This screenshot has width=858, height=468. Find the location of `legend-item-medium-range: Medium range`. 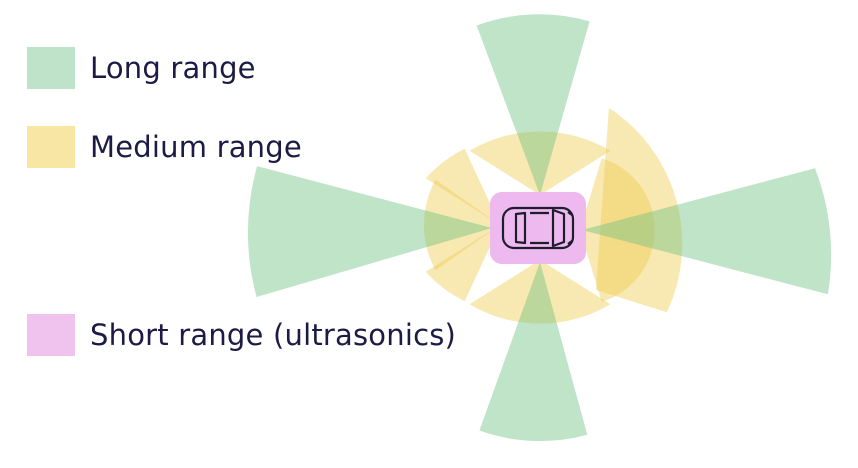

legend-item-medium-range: Medium range is located at coordinates (164, 147).